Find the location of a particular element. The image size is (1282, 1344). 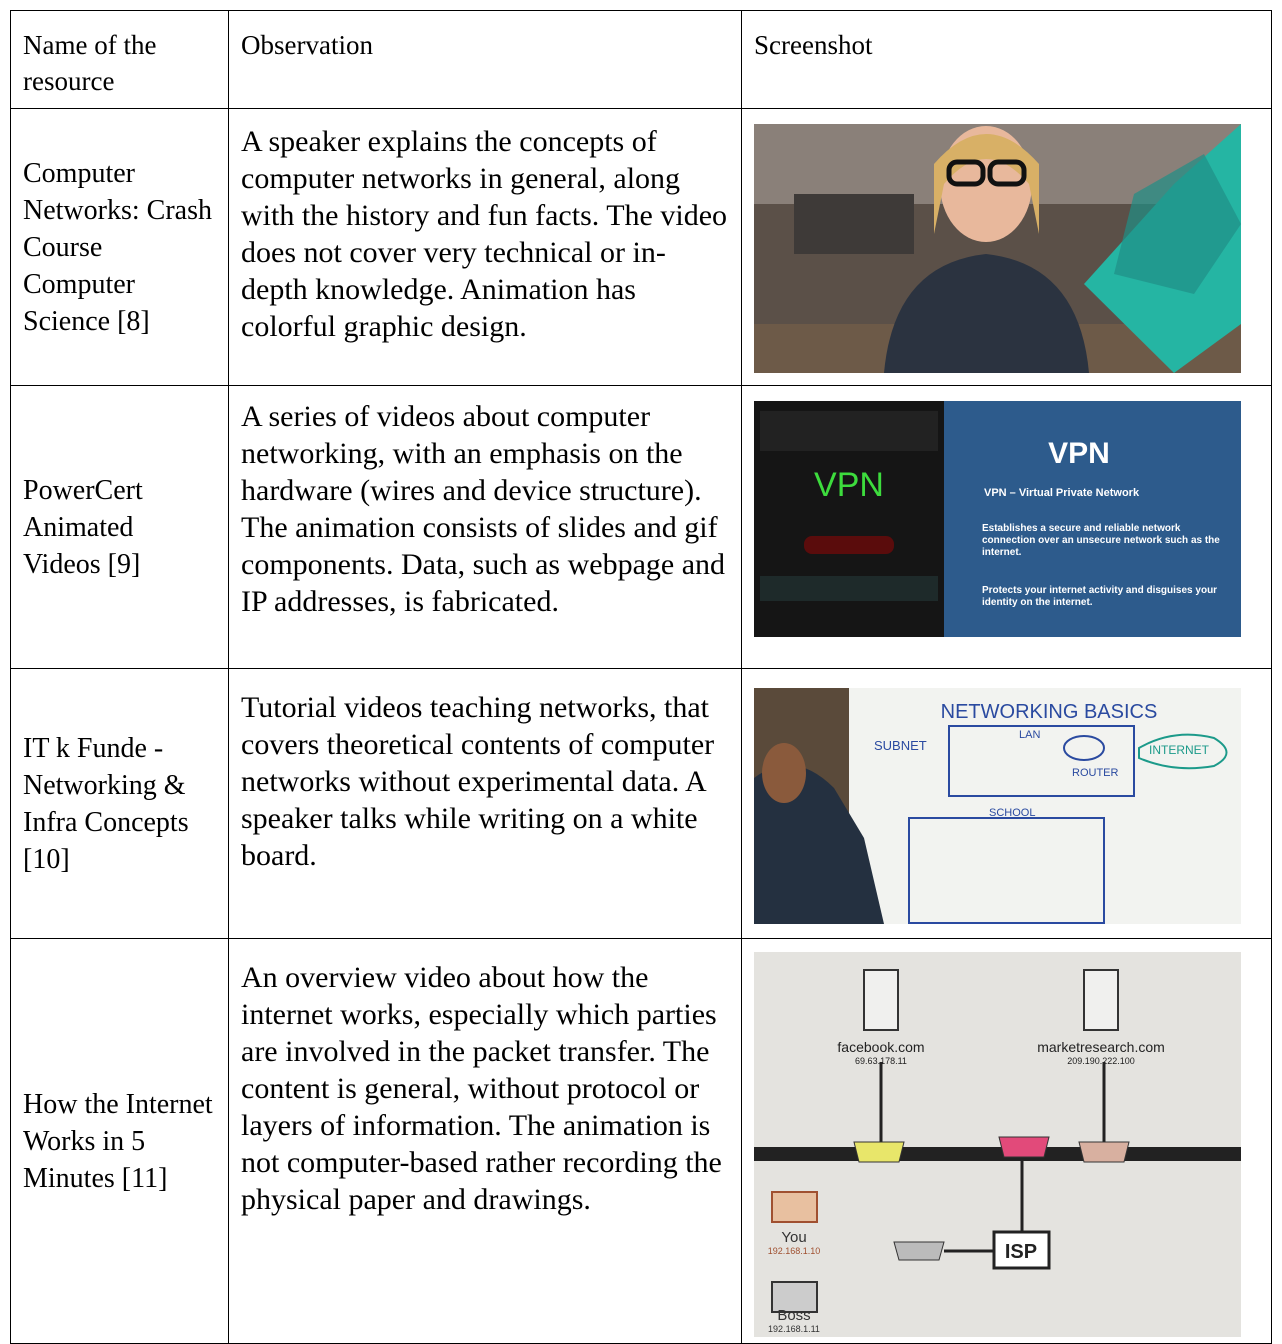

resource-name: PowerCert Animated Videos [9] is located at coordinates (83, 527).